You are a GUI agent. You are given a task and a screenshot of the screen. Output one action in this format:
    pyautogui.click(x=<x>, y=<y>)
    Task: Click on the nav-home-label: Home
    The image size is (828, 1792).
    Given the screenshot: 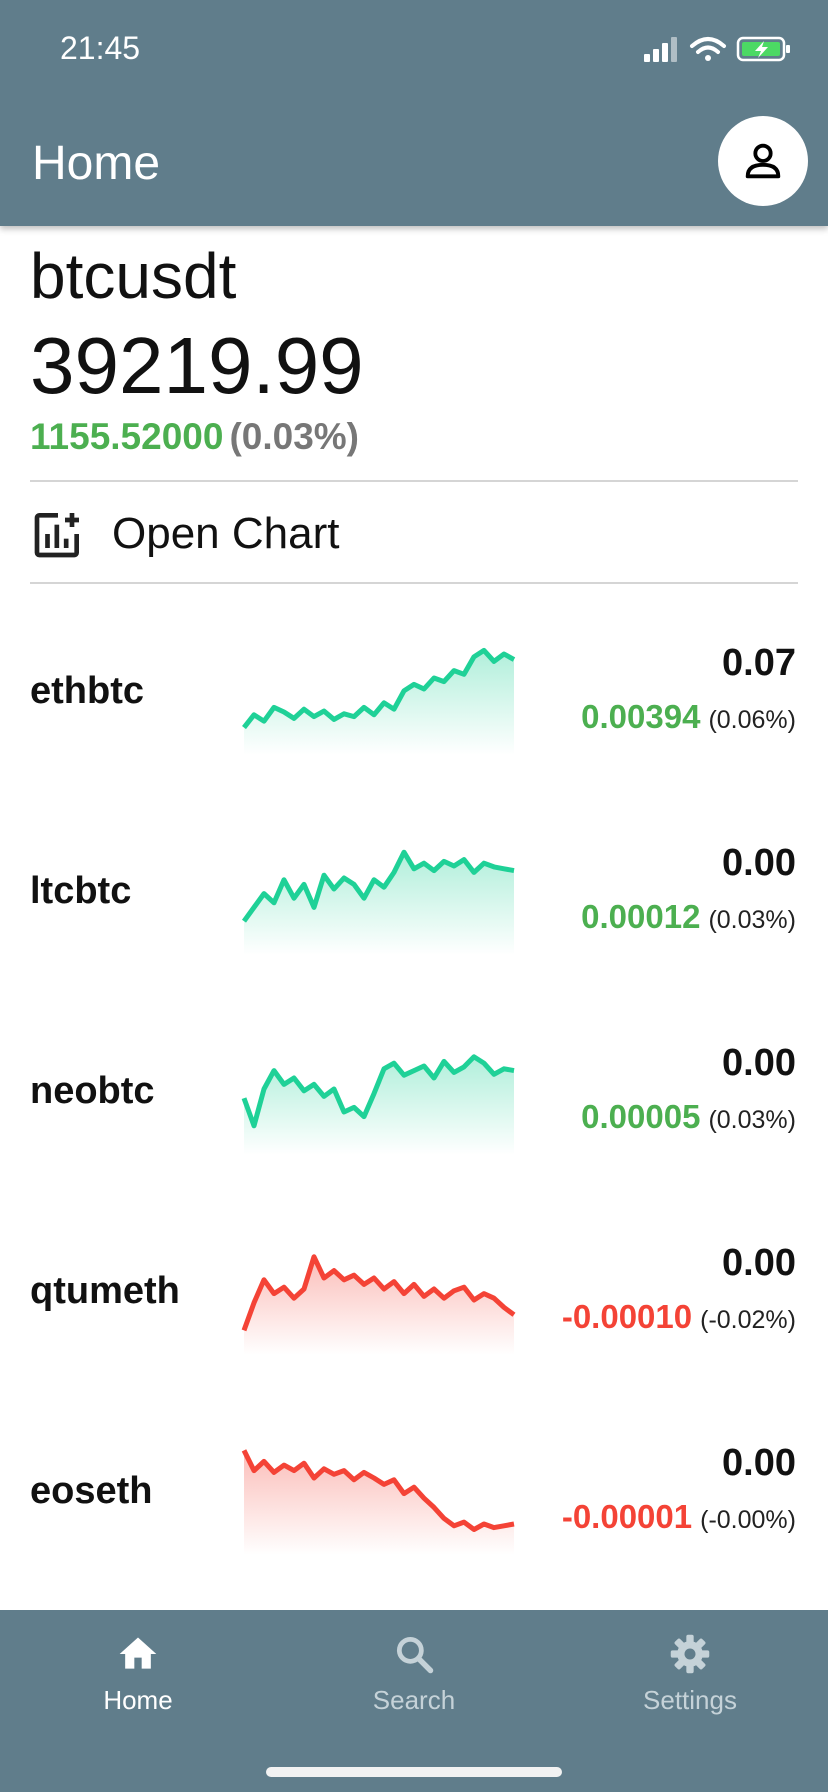 What is the action you would take?
    pyautogui.click(x=138, y=1700)
    